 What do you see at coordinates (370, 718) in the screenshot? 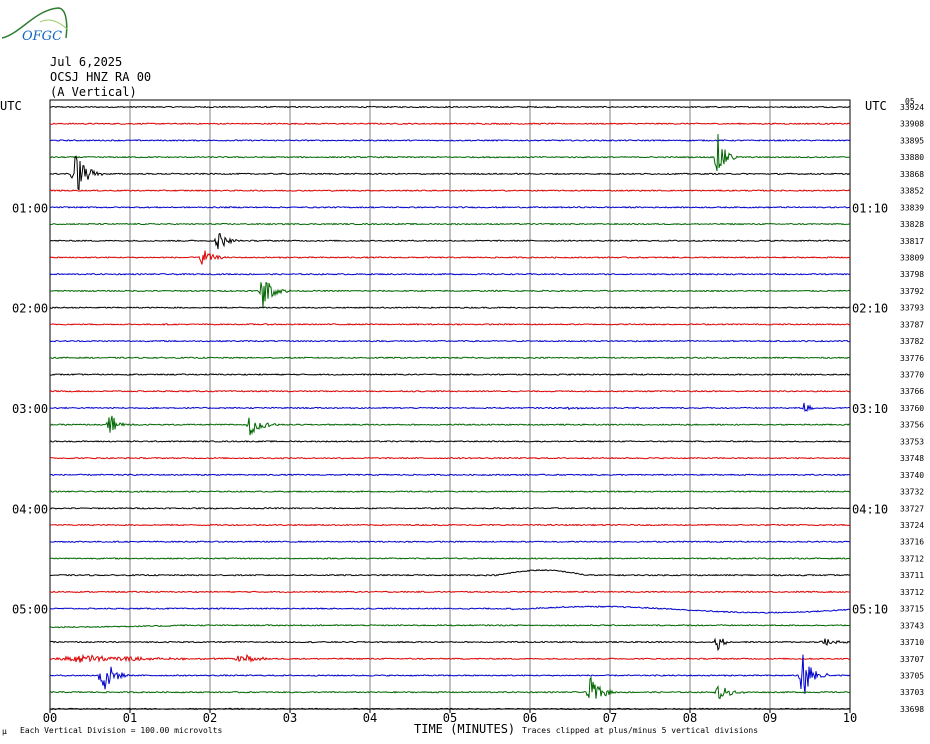
I see `x-tick-label: 04` at bounding box center [370, 718].